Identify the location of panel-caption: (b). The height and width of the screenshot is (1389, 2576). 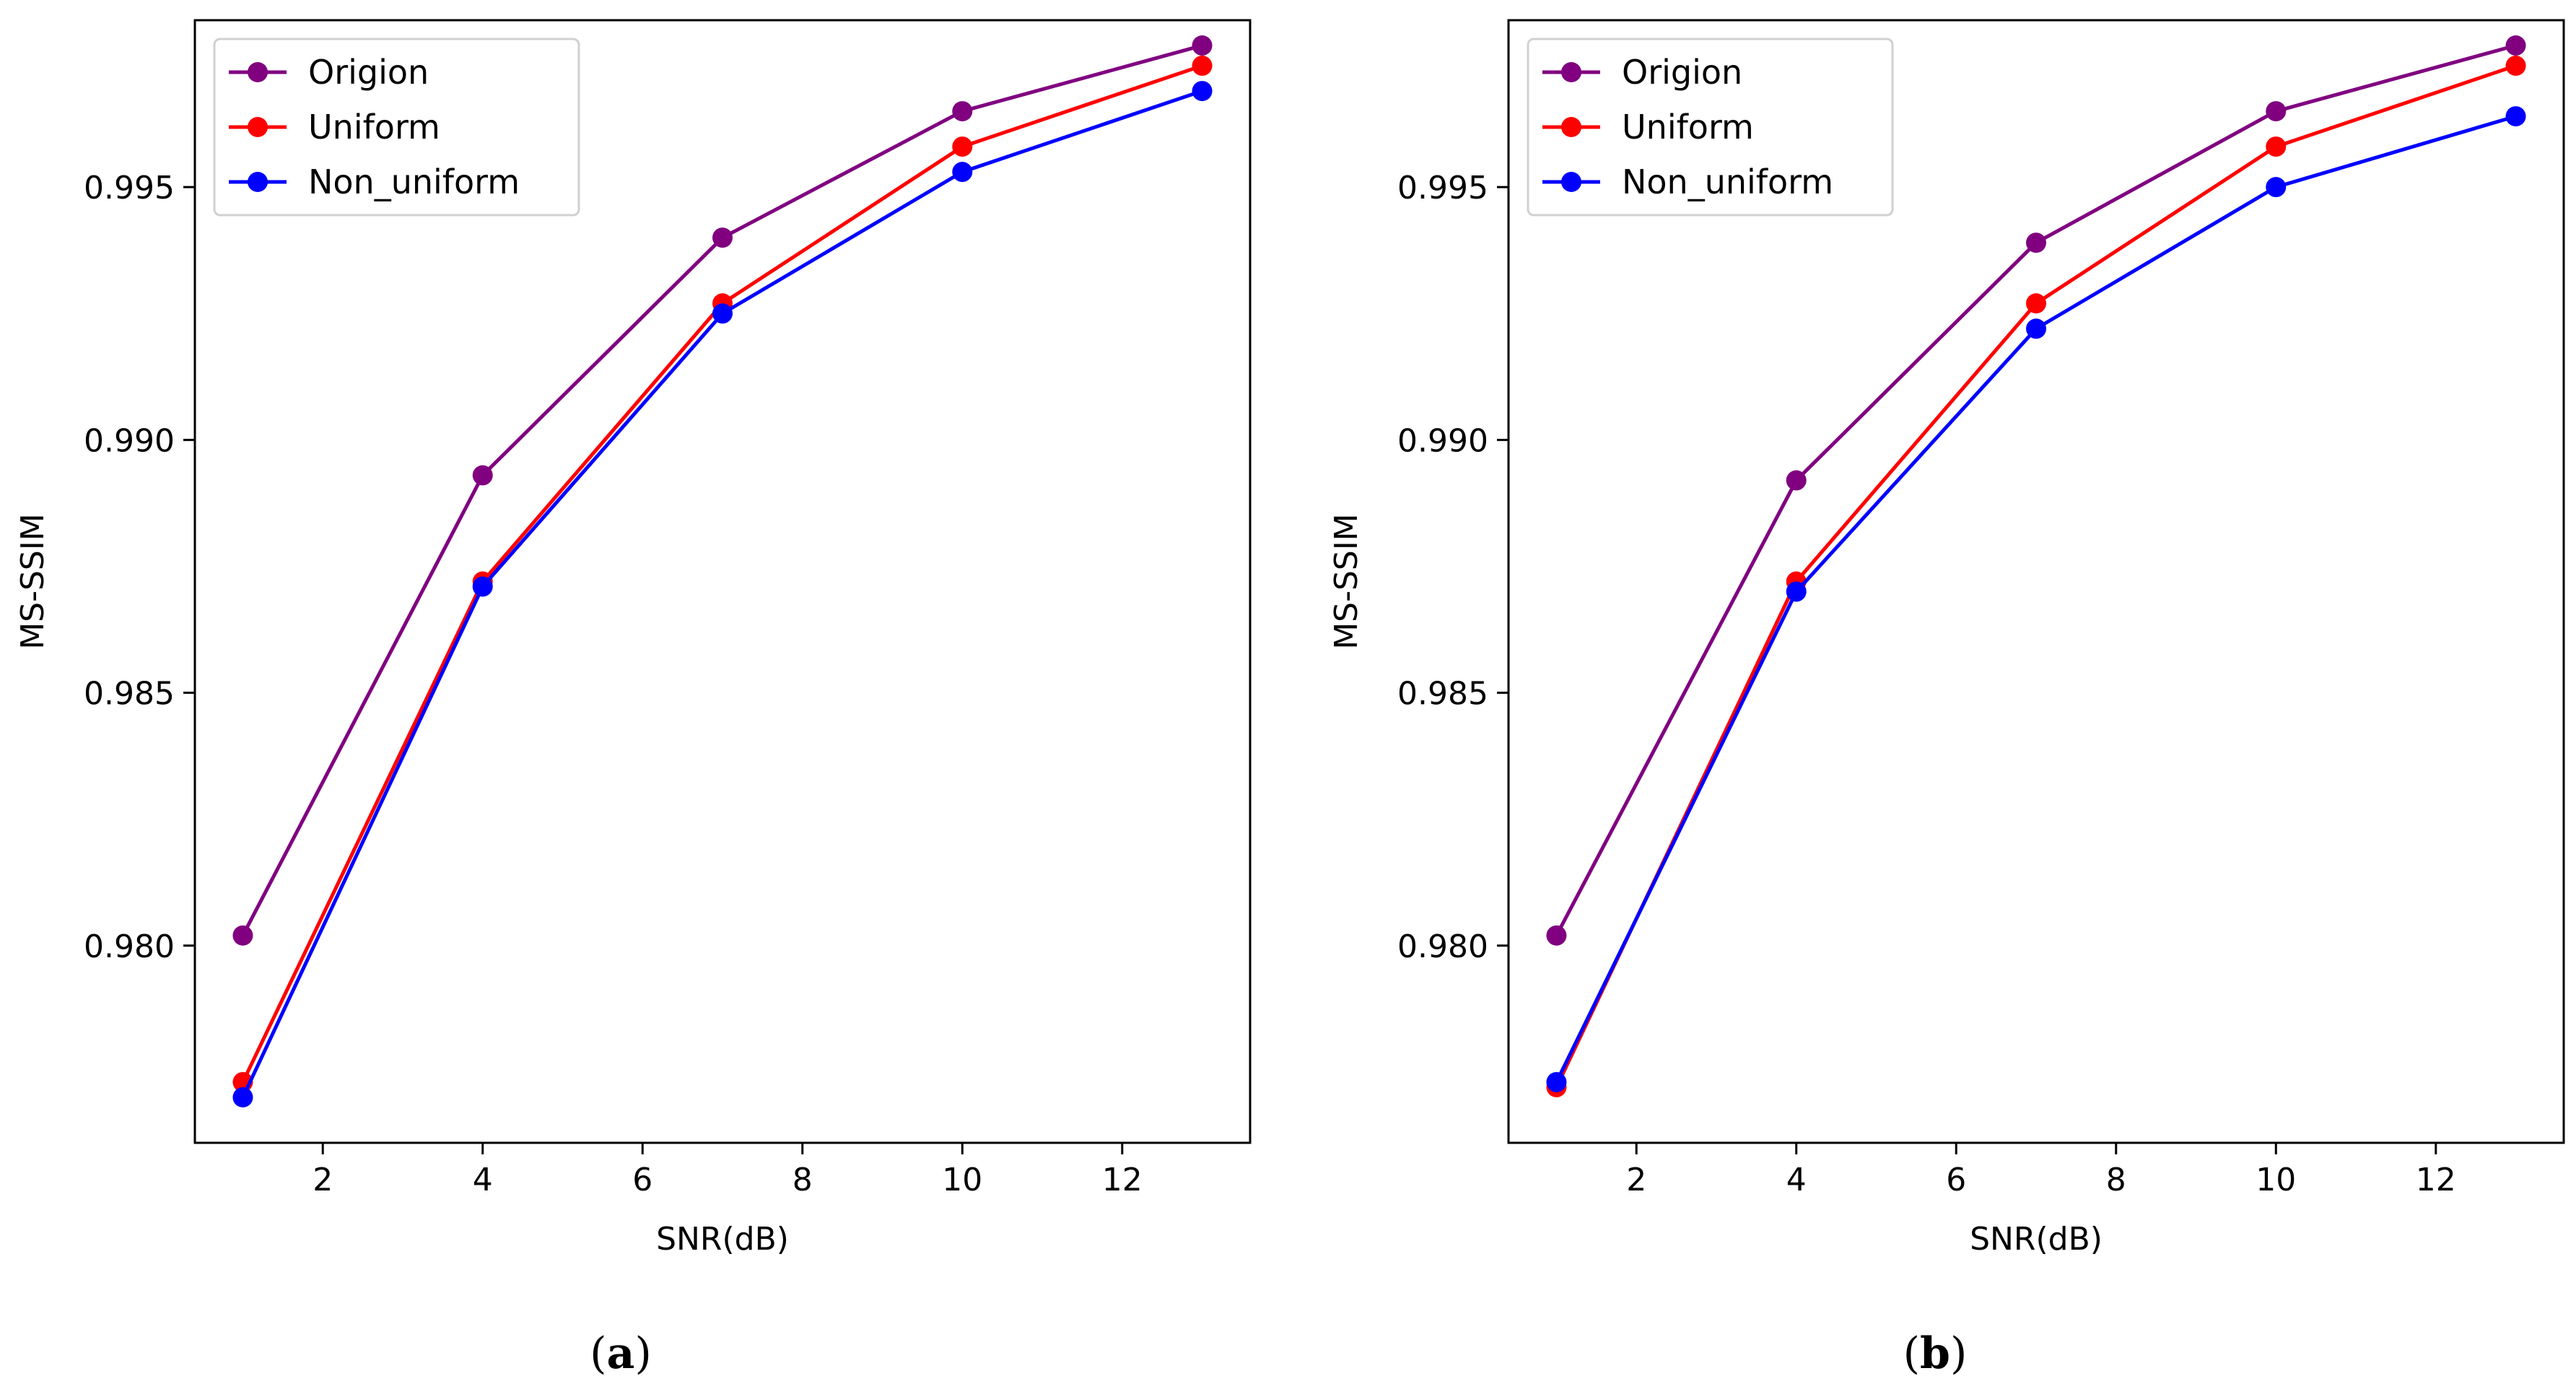
(1935, 1353).